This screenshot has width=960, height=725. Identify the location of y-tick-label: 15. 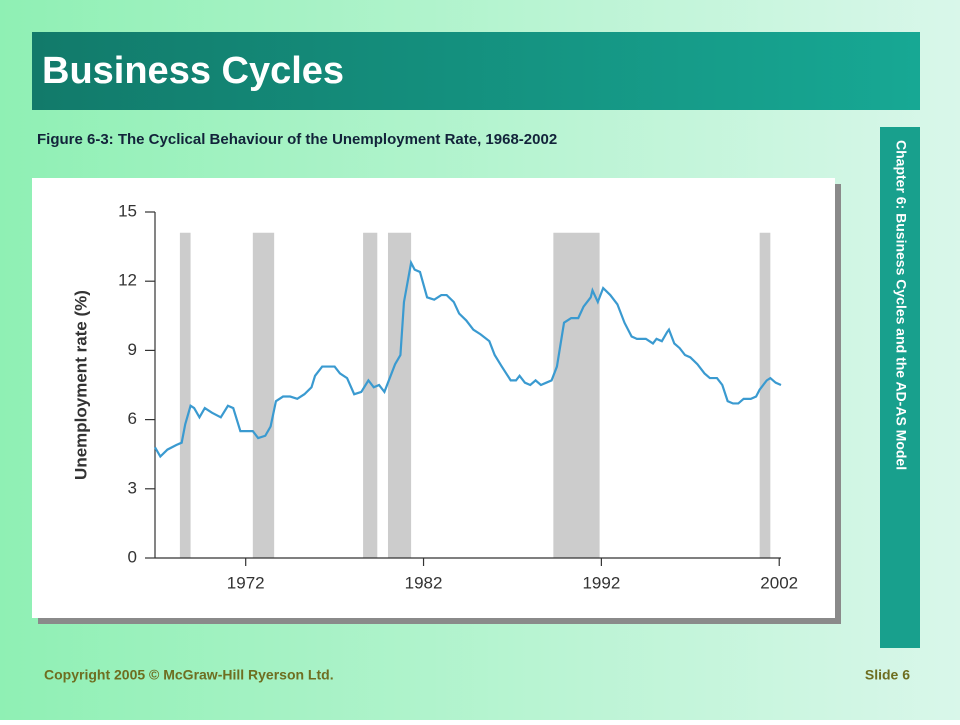
(127, 210).